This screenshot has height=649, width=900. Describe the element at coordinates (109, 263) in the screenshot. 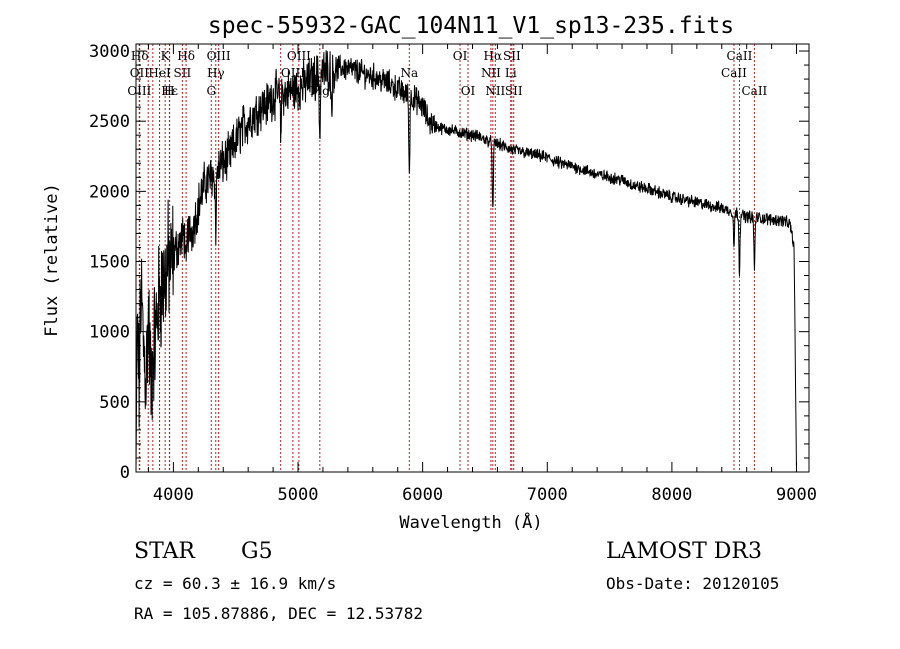

I see `y-tick-label: 1500` at that location.